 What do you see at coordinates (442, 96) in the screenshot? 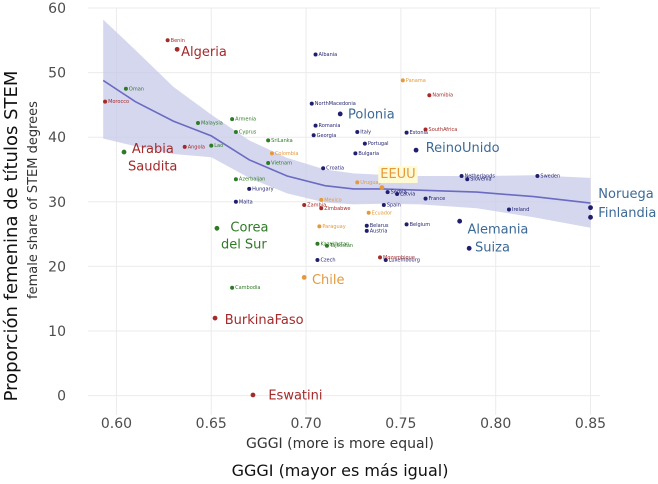
I see `country-label-small: Namibia` at bounding box center [442, 96].